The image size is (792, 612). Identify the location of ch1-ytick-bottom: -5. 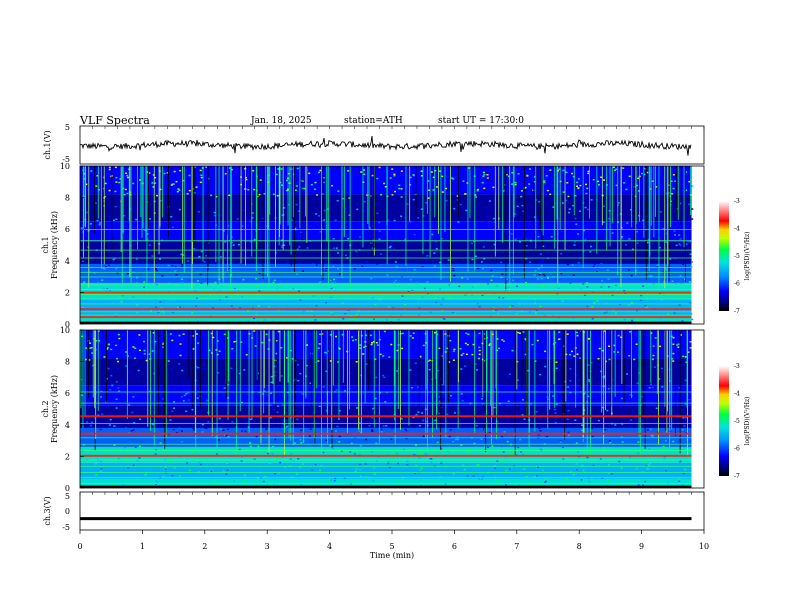
(66, 159).